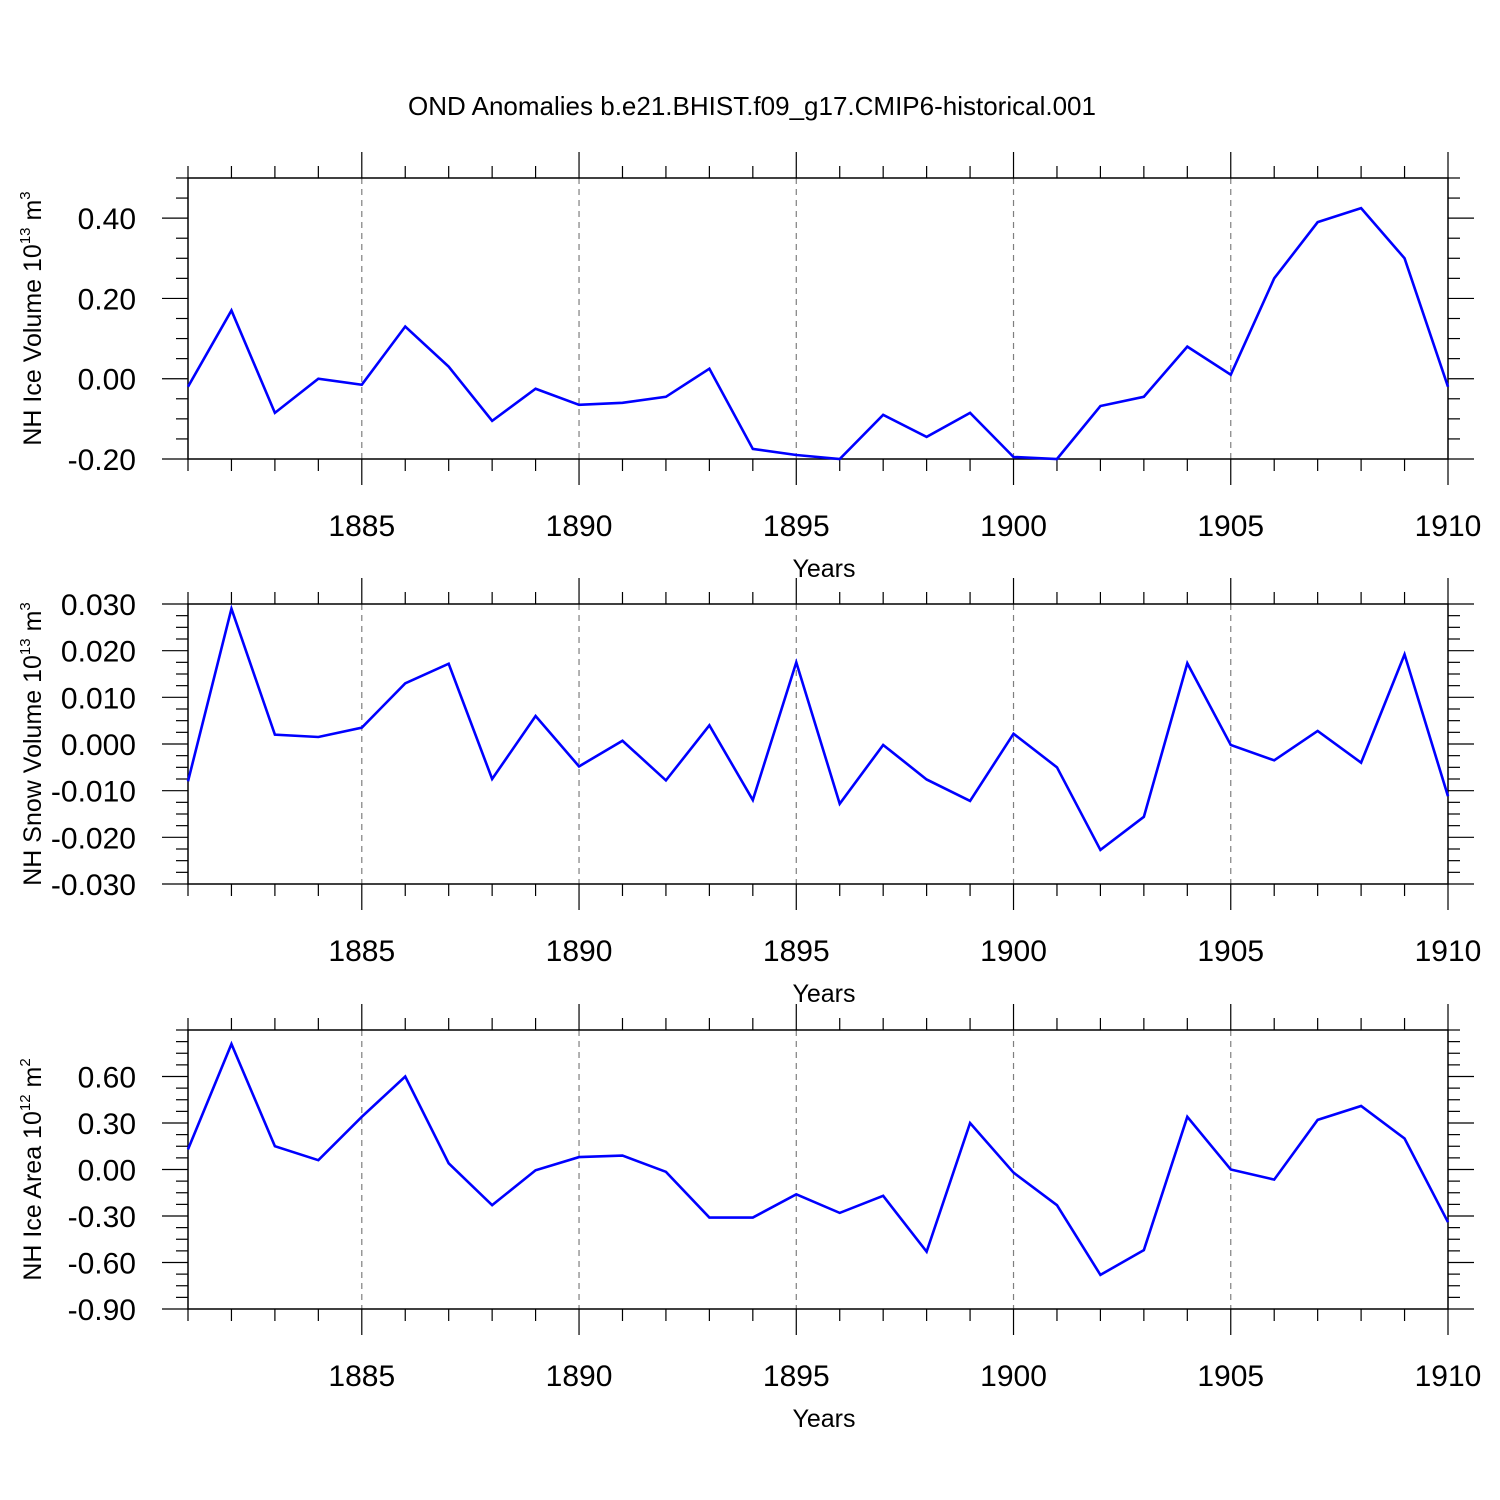  What do you see at coordinates (32, 744) in the screenshot?
I see `y-axis-label: NH Snow Volume 1013 m3` at bounding box center [32, 744].